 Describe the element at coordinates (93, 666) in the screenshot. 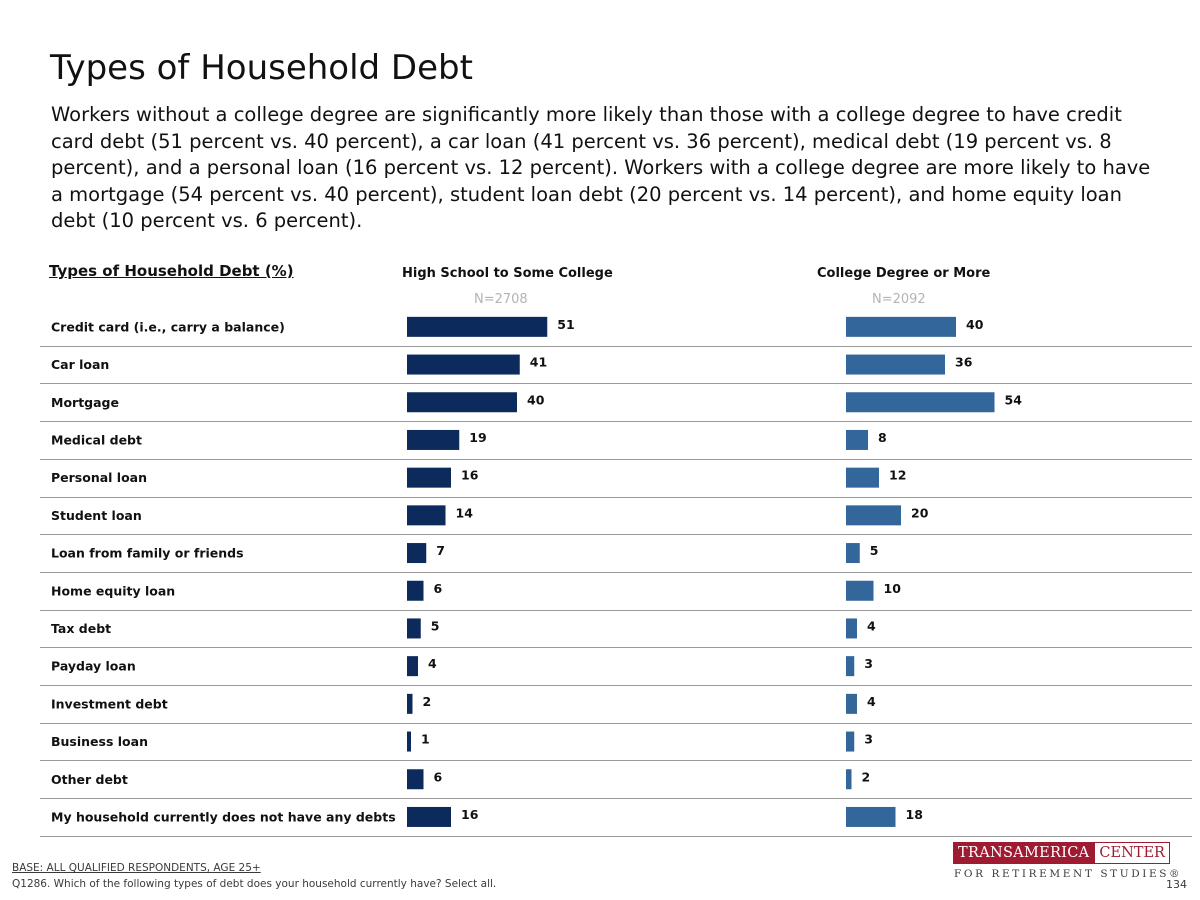

I see `row-label: Payday loan` at that location.